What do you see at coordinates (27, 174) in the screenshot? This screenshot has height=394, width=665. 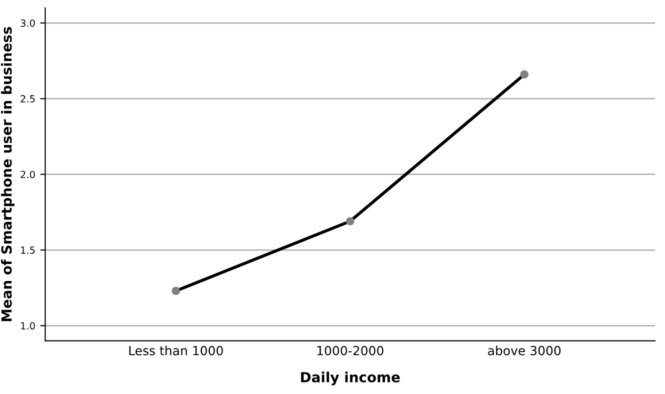 I see `y-tick-label: 2.0` at bounding box center [27, 174].